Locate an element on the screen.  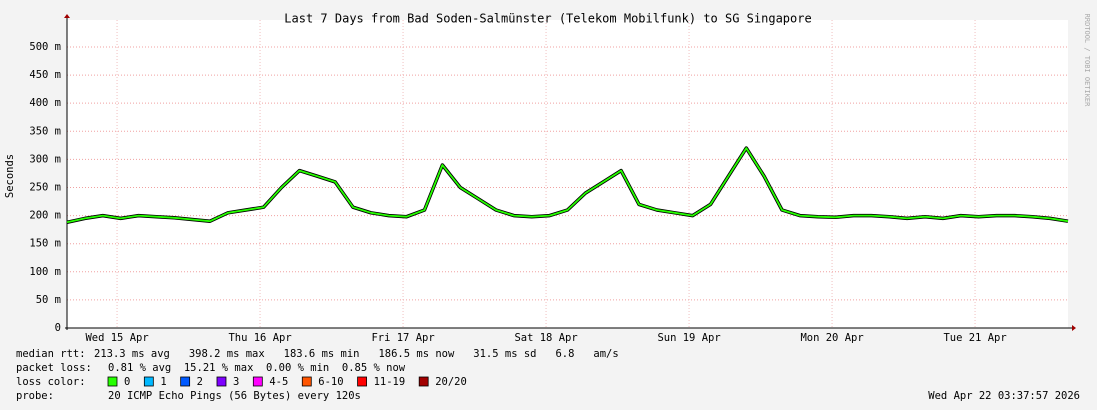
legend-label: 6-10 is located at coordinates (330, 382).